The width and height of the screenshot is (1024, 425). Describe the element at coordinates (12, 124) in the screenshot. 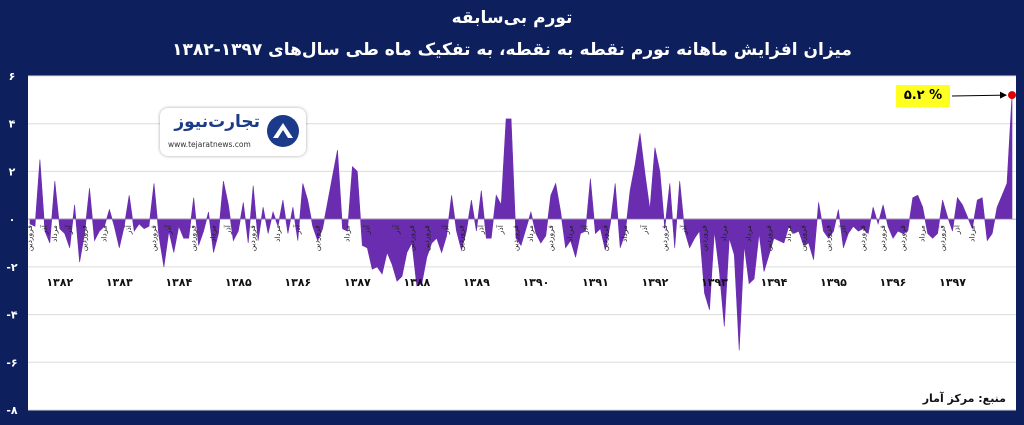

I see `y-tick-label: ۴` at that location.